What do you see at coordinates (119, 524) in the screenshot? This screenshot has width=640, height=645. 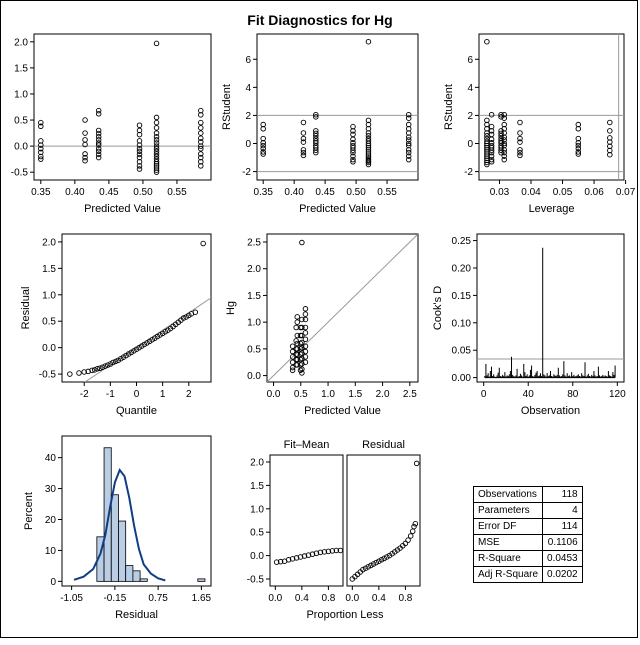 I see `kernel-density-curve` at bounding box center [119, 524].